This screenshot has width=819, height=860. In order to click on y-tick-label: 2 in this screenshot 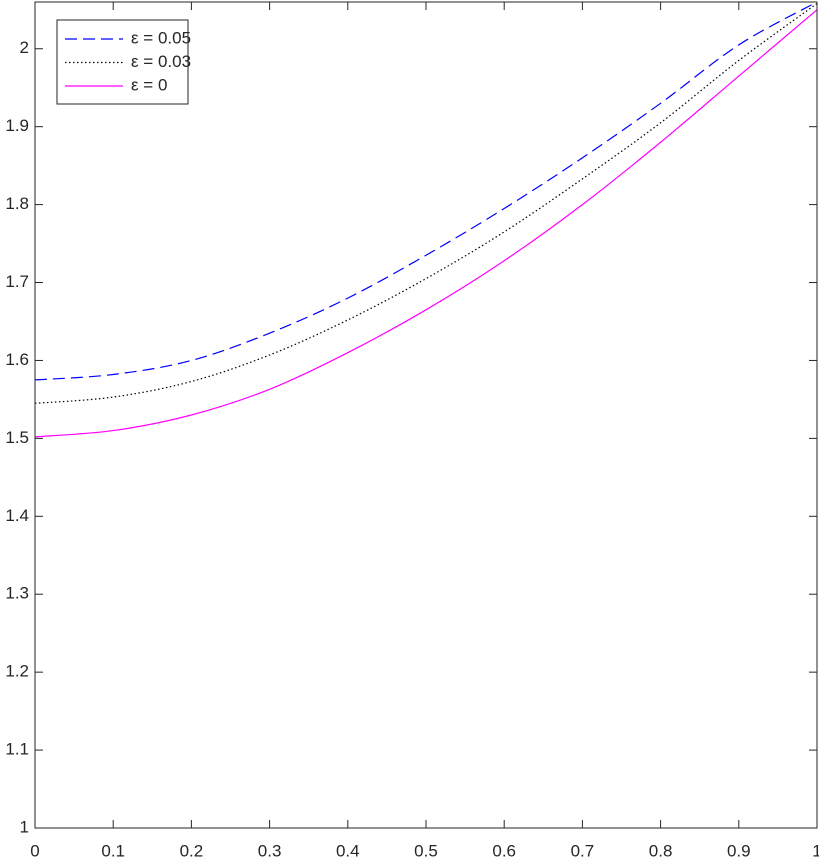, I will do `click(24, 47)`.